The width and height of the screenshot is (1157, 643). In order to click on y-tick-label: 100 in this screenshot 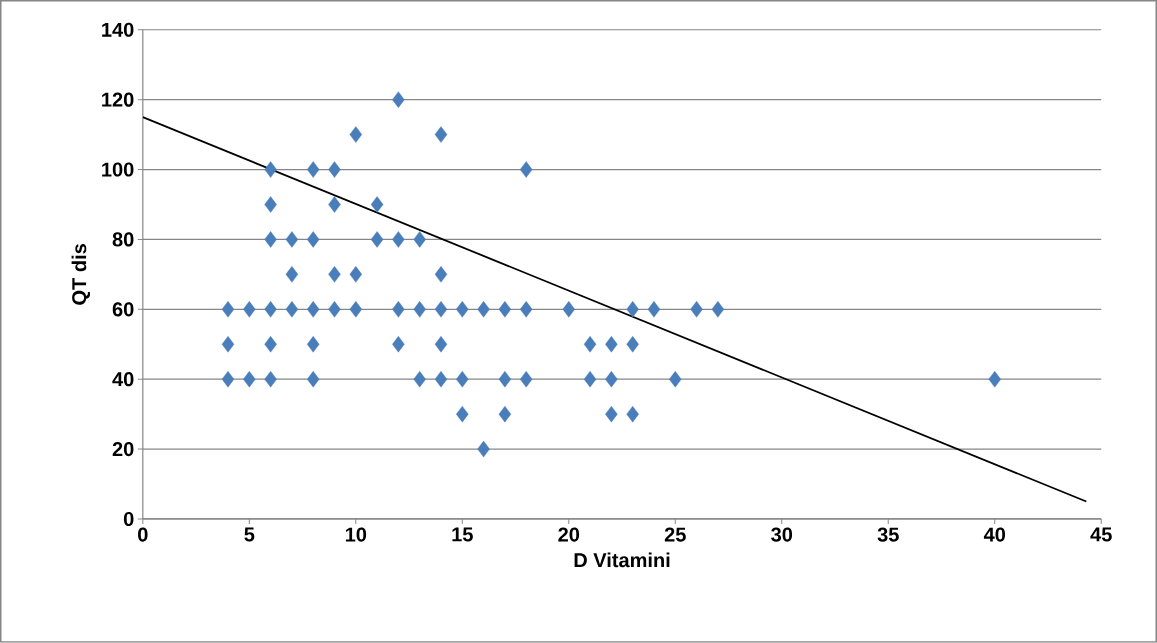, I will do `click(118, 169)`.